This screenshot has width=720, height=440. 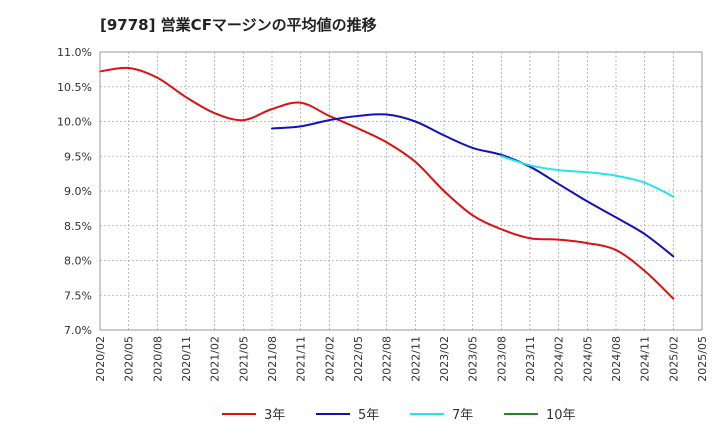 What do you see at coordinates (272, 359) in the screenshot?
I see `x-tick-label: 2021/08` at bounding box center [272, 359].